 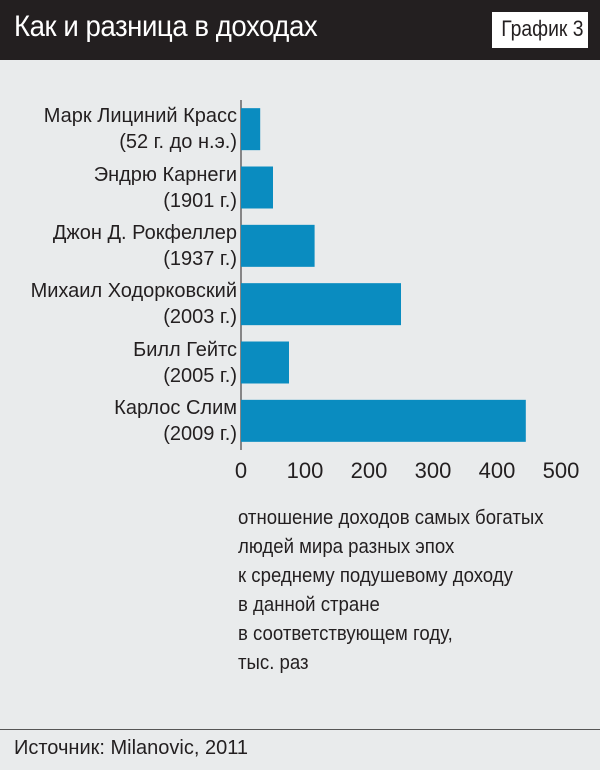 What do you see at coordinates (345, 634) in the screenshot?
I see `x-axis-caption-line: в соответствующем году,` at bounding box center [345, 634].